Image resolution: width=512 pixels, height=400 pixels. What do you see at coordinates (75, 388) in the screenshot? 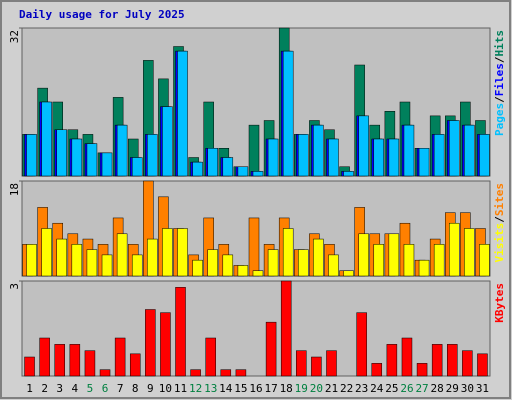
I see `x-tick-label: 4` at bounding box center [75, 388].